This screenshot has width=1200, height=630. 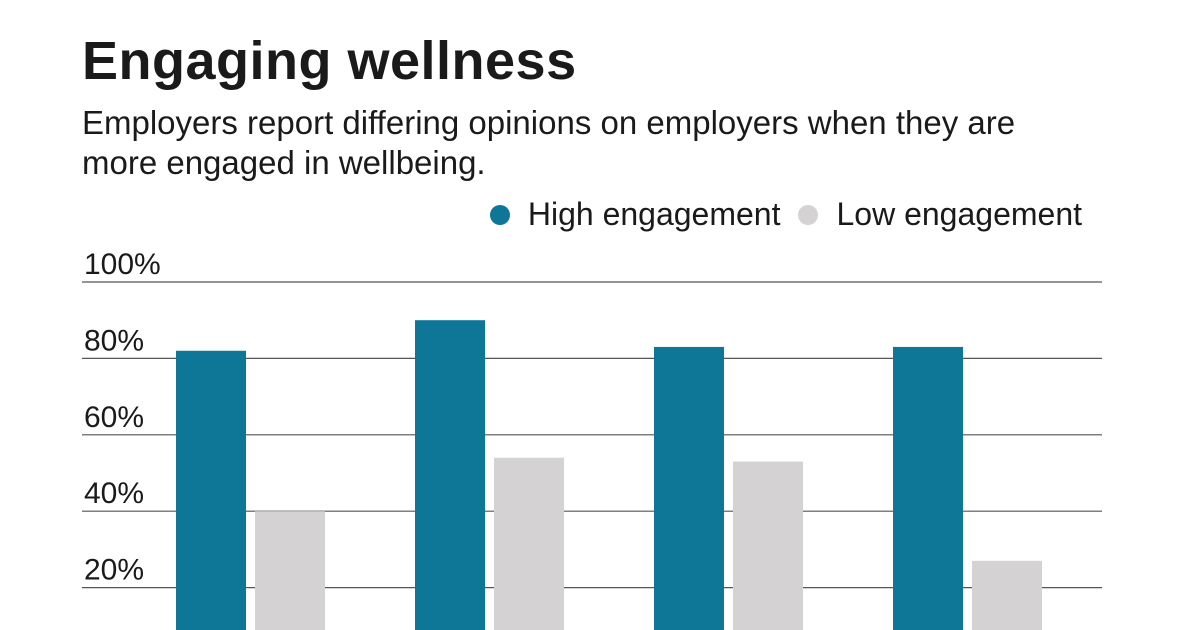 What do you see at coordinates (114, 570) in the screenshot?
I see `y-tick-label: 20%` at bounding box center [114, 570].